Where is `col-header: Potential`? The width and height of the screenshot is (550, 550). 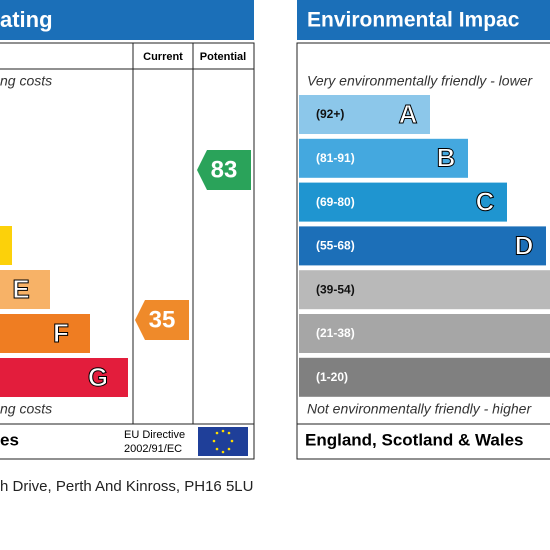 col-header: Potential is located at coordinates (223, 57).